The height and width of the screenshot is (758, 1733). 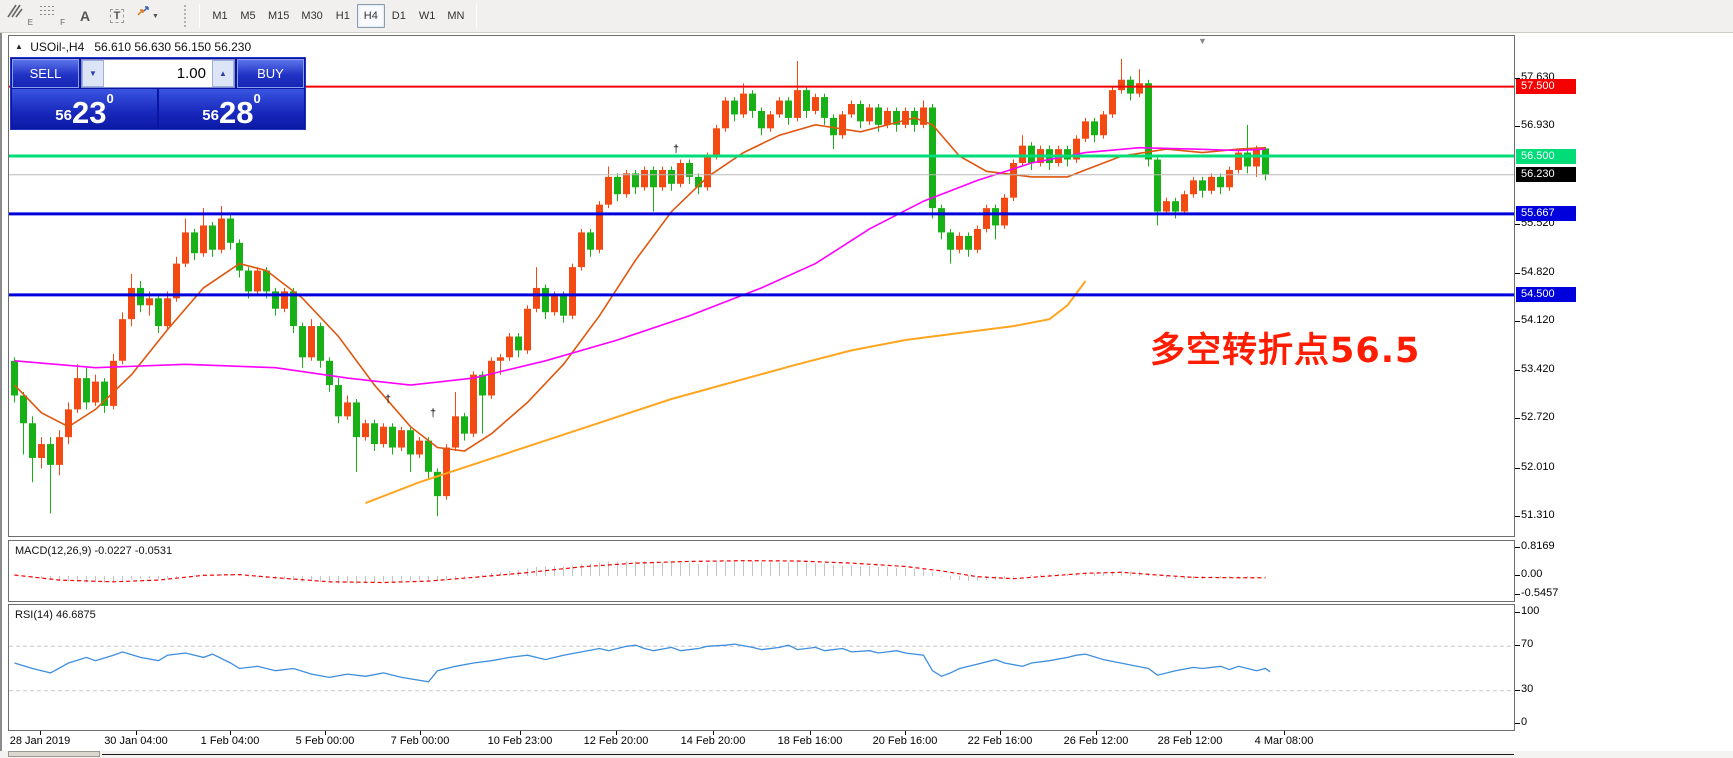 I want to click on volume-stepper: ▼ ▲, so click(x=158, y=73).